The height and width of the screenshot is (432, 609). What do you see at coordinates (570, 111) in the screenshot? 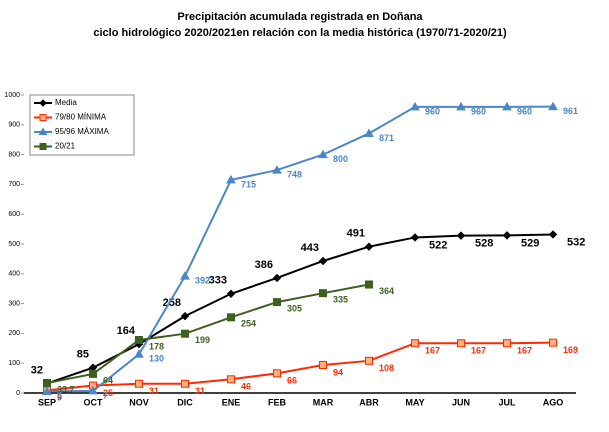
I see `data-label: 961` at bounding box center [570, 111].